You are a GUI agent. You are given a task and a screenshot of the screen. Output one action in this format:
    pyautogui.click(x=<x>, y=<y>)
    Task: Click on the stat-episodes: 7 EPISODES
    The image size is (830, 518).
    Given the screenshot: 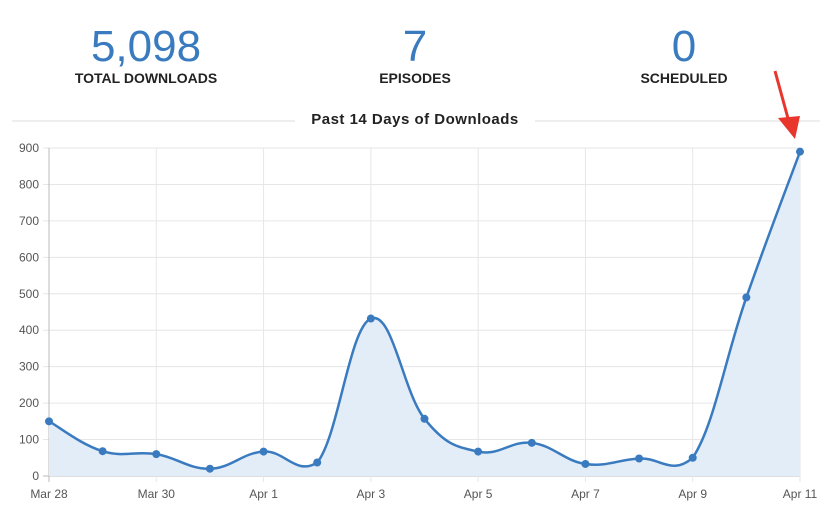 What is the action you would take?
    pyautogui.click(x=415, y=54)
    